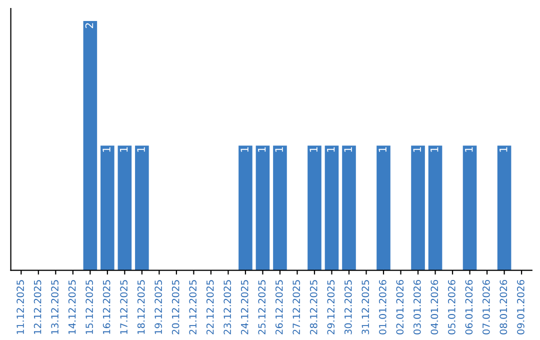 This screenshot has width=540, height=340. Describe the element at coordinates (89, 307) in the screenshot. I see `x-tick-label: 15.12.2025` at that location.